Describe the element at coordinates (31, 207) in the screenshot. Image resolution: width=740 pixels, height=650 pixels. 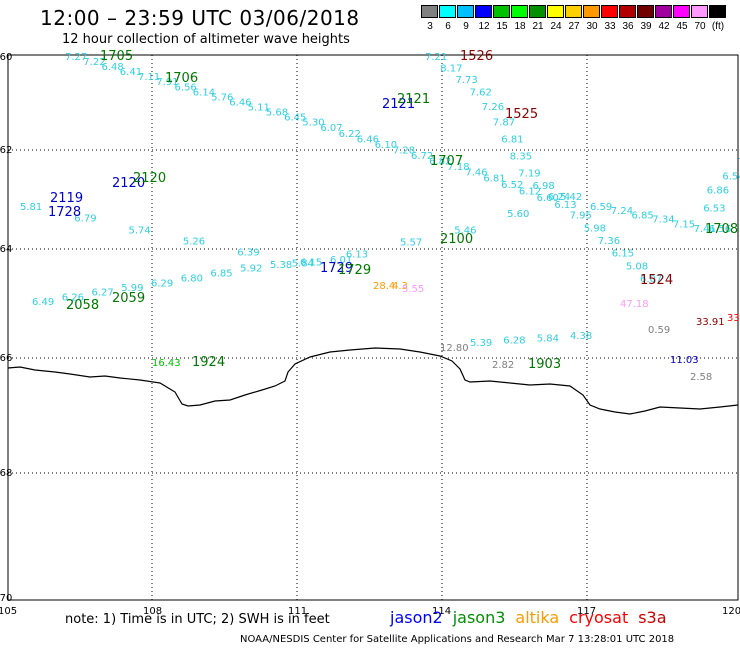
I see `track-value: 5.81` at that location.